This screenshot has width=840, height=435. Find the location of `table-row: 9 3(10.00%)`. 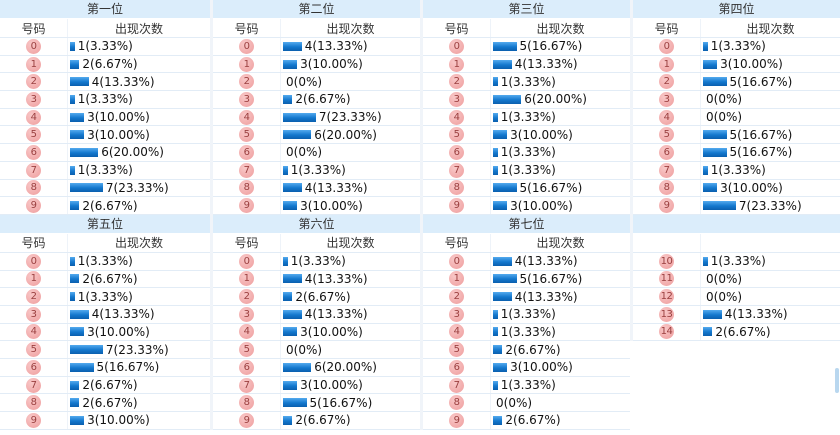

table-row: 9 3(10.00%) is located at coordinates (105, 421).